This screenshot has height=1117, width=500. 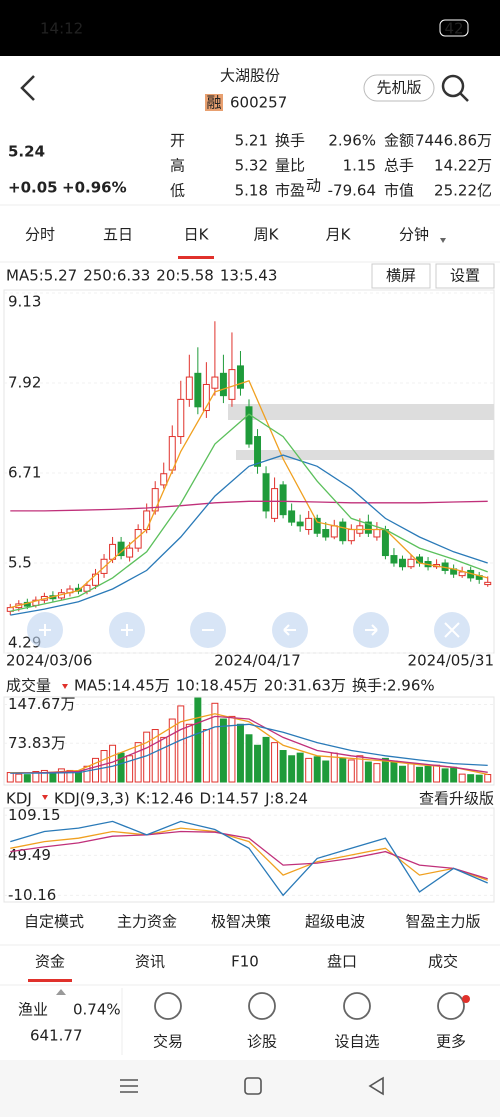 What do you see at coordinates (339, 235) in the screenshot?
I see `period-tab: 月K` at bounding box center [339, 235].